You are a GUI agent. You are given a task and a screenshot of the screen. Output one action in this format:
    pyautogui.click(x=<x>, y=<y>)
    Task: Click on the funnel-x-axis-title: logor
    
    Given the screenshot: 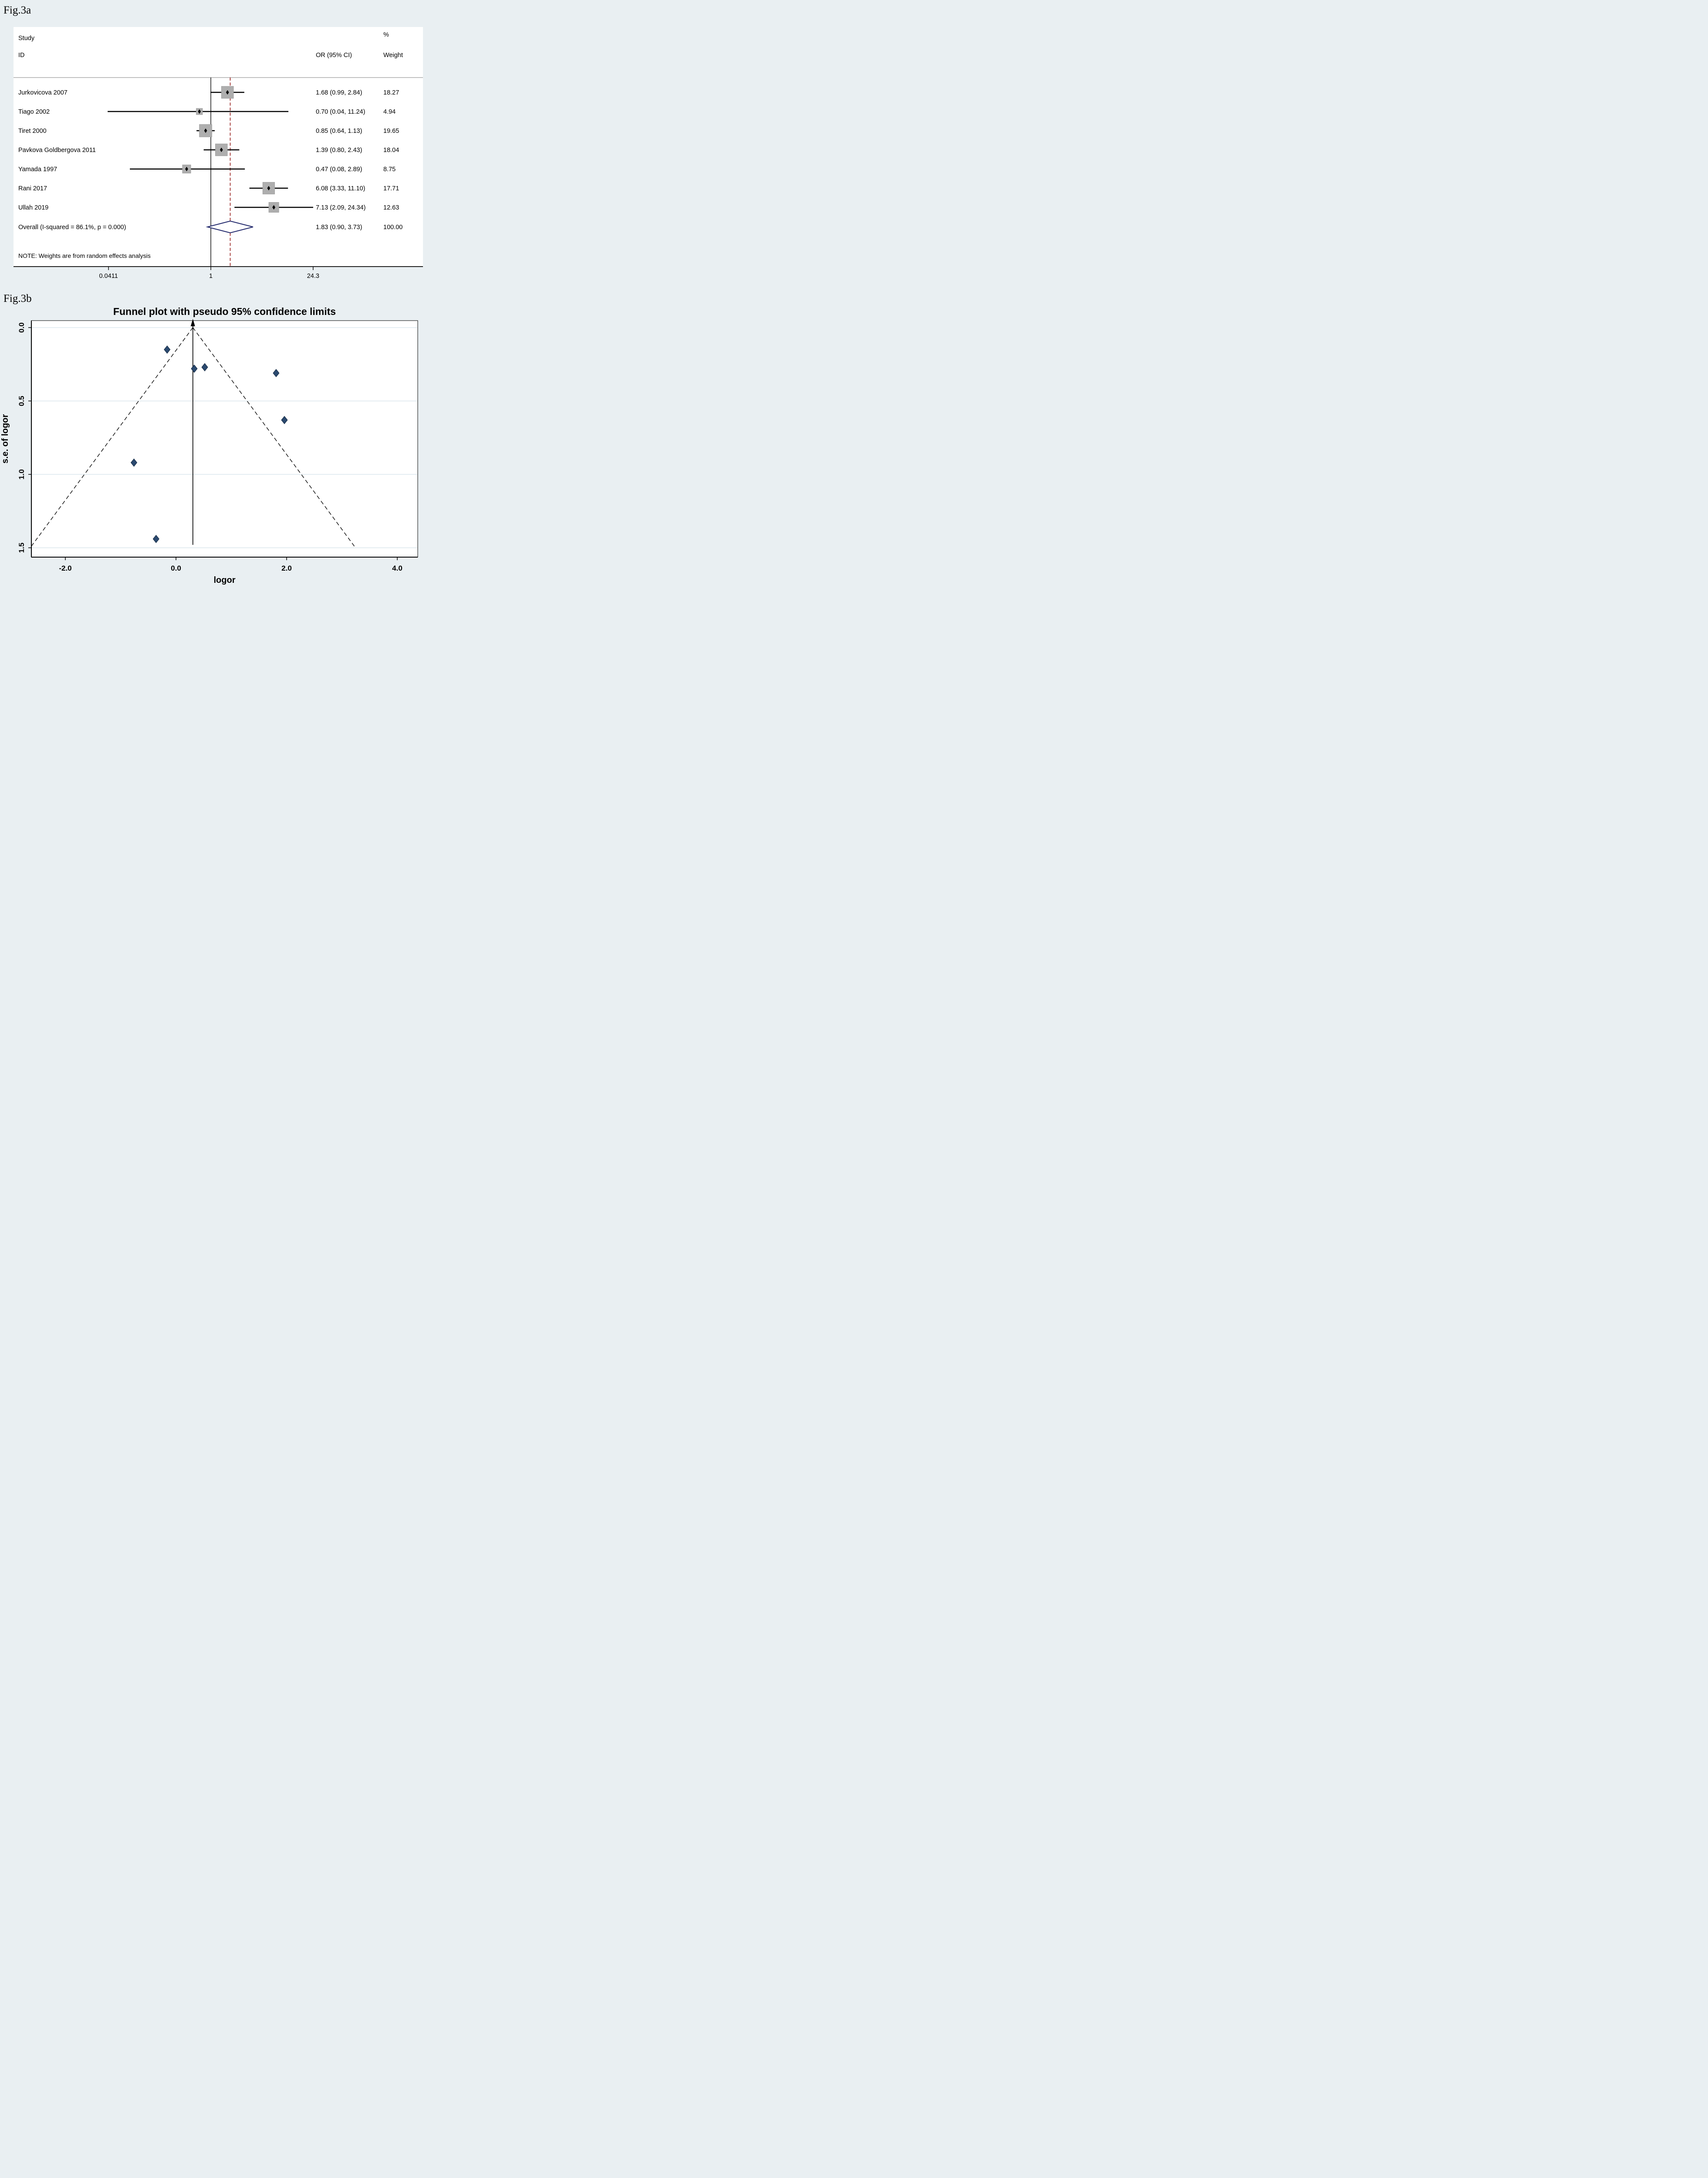 What is the action you would take?
    pyautogui.click(x=225, y=580)
    